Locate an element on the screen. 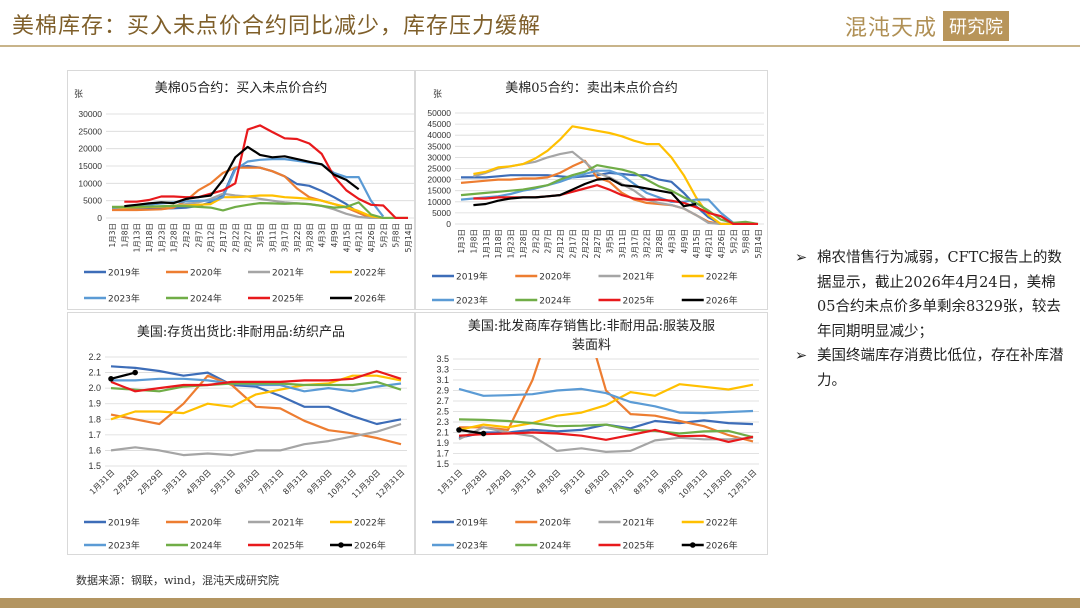 Image resolution: width=1080 pixels, height=608 pixels. y-tick-label: 0 is located at coordinates (448, 224).